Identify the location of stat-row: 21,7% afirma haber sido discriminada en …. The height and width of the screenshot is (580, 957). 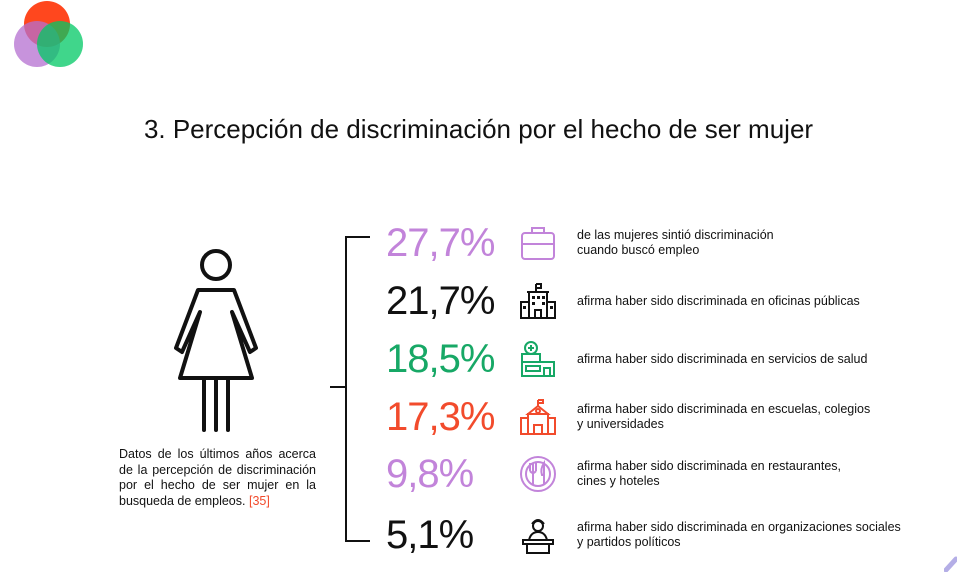
(666, 301).